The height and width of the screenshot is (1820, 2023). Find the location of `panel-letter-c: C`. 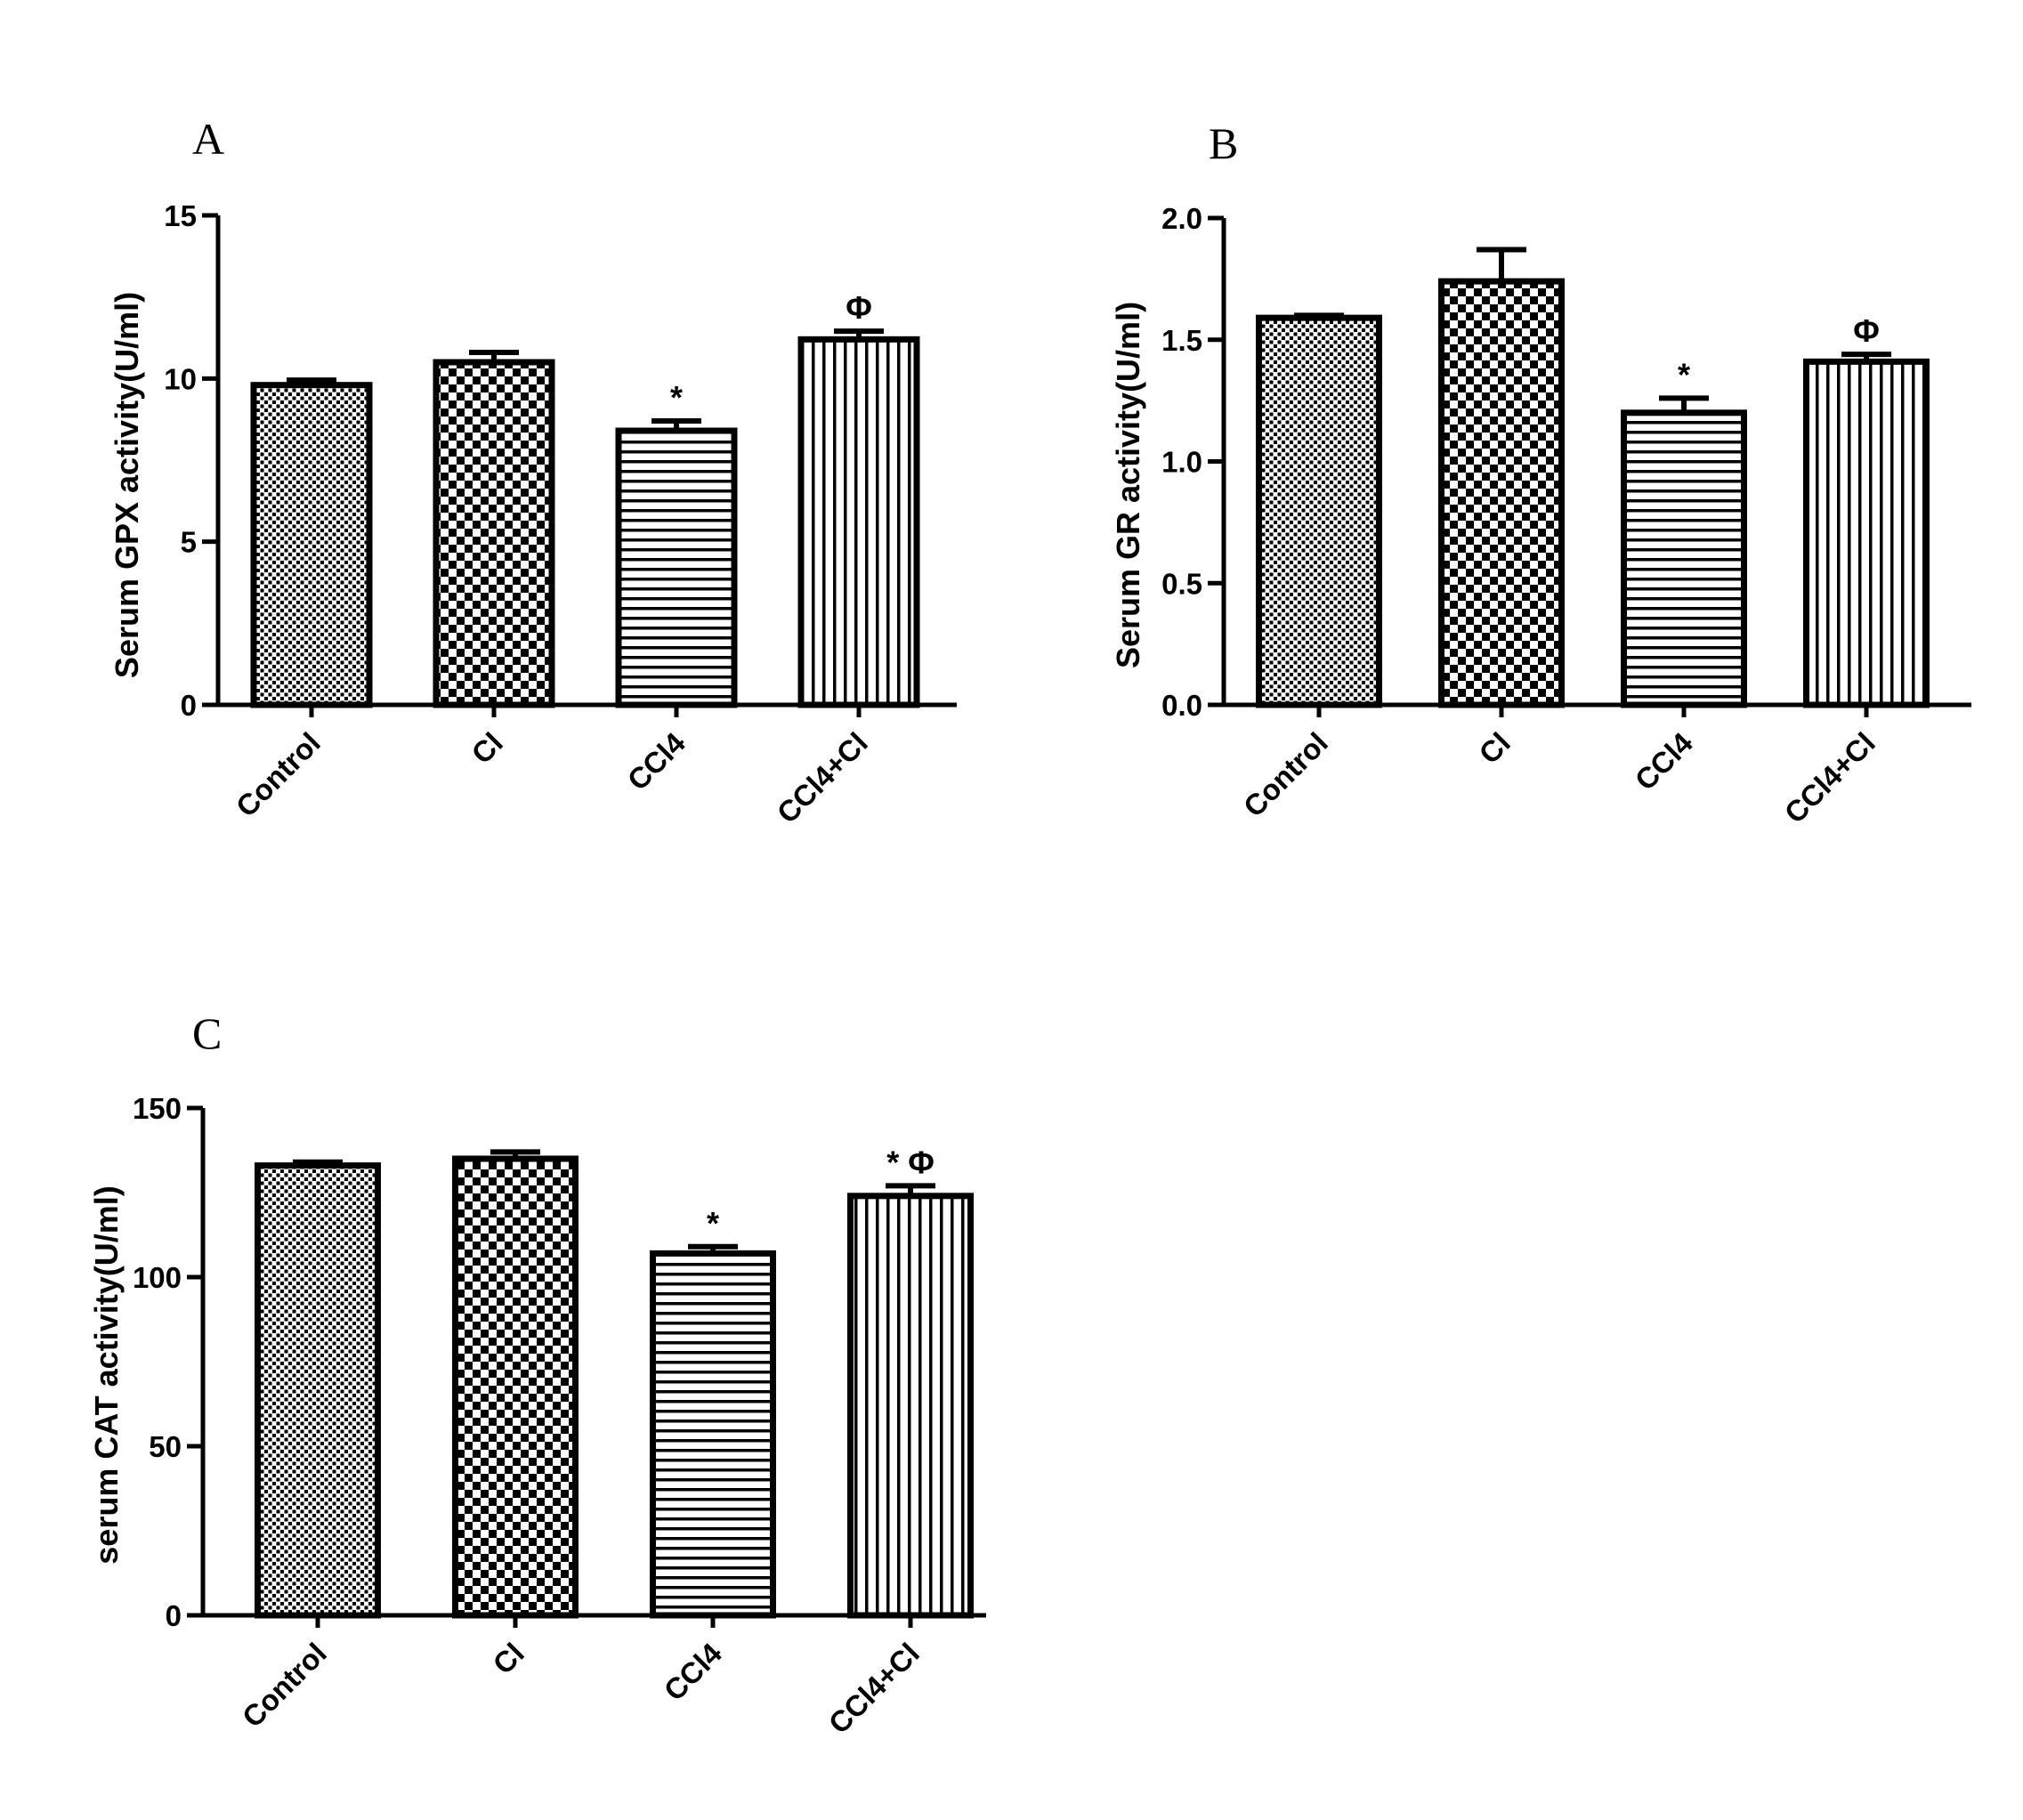

panel-letter-c: C is located at coordinates (207, 1033).